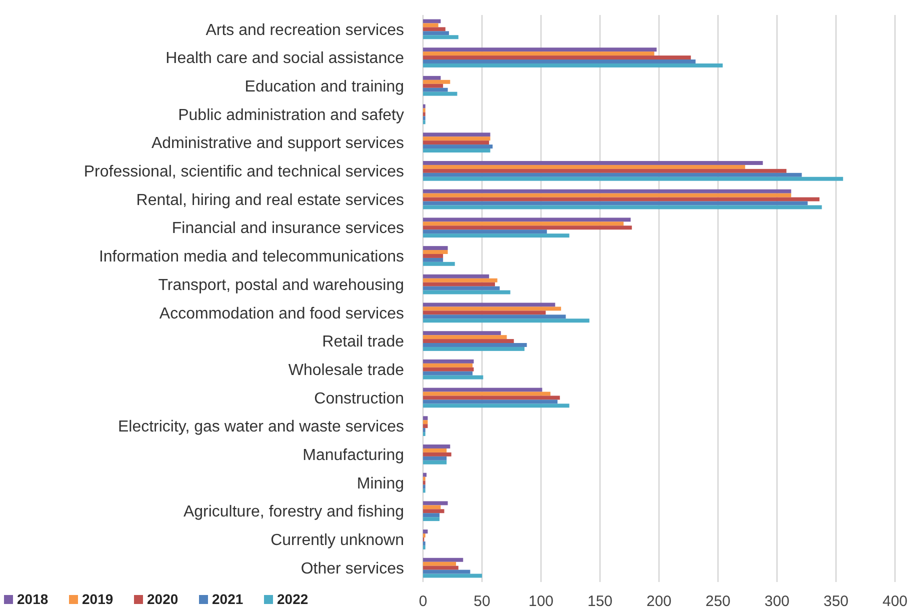 This screenshot has height=610, width=923. I want to click on y-tick-label: Agriculture, forestry and fishing, so click(293, 512).